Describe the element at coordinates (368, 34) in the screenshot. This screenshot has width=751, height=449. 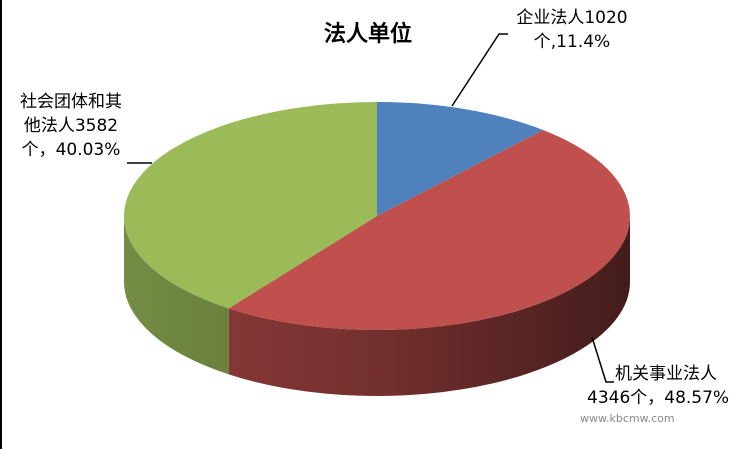
I see `chart-title: 法人单位` at that location.